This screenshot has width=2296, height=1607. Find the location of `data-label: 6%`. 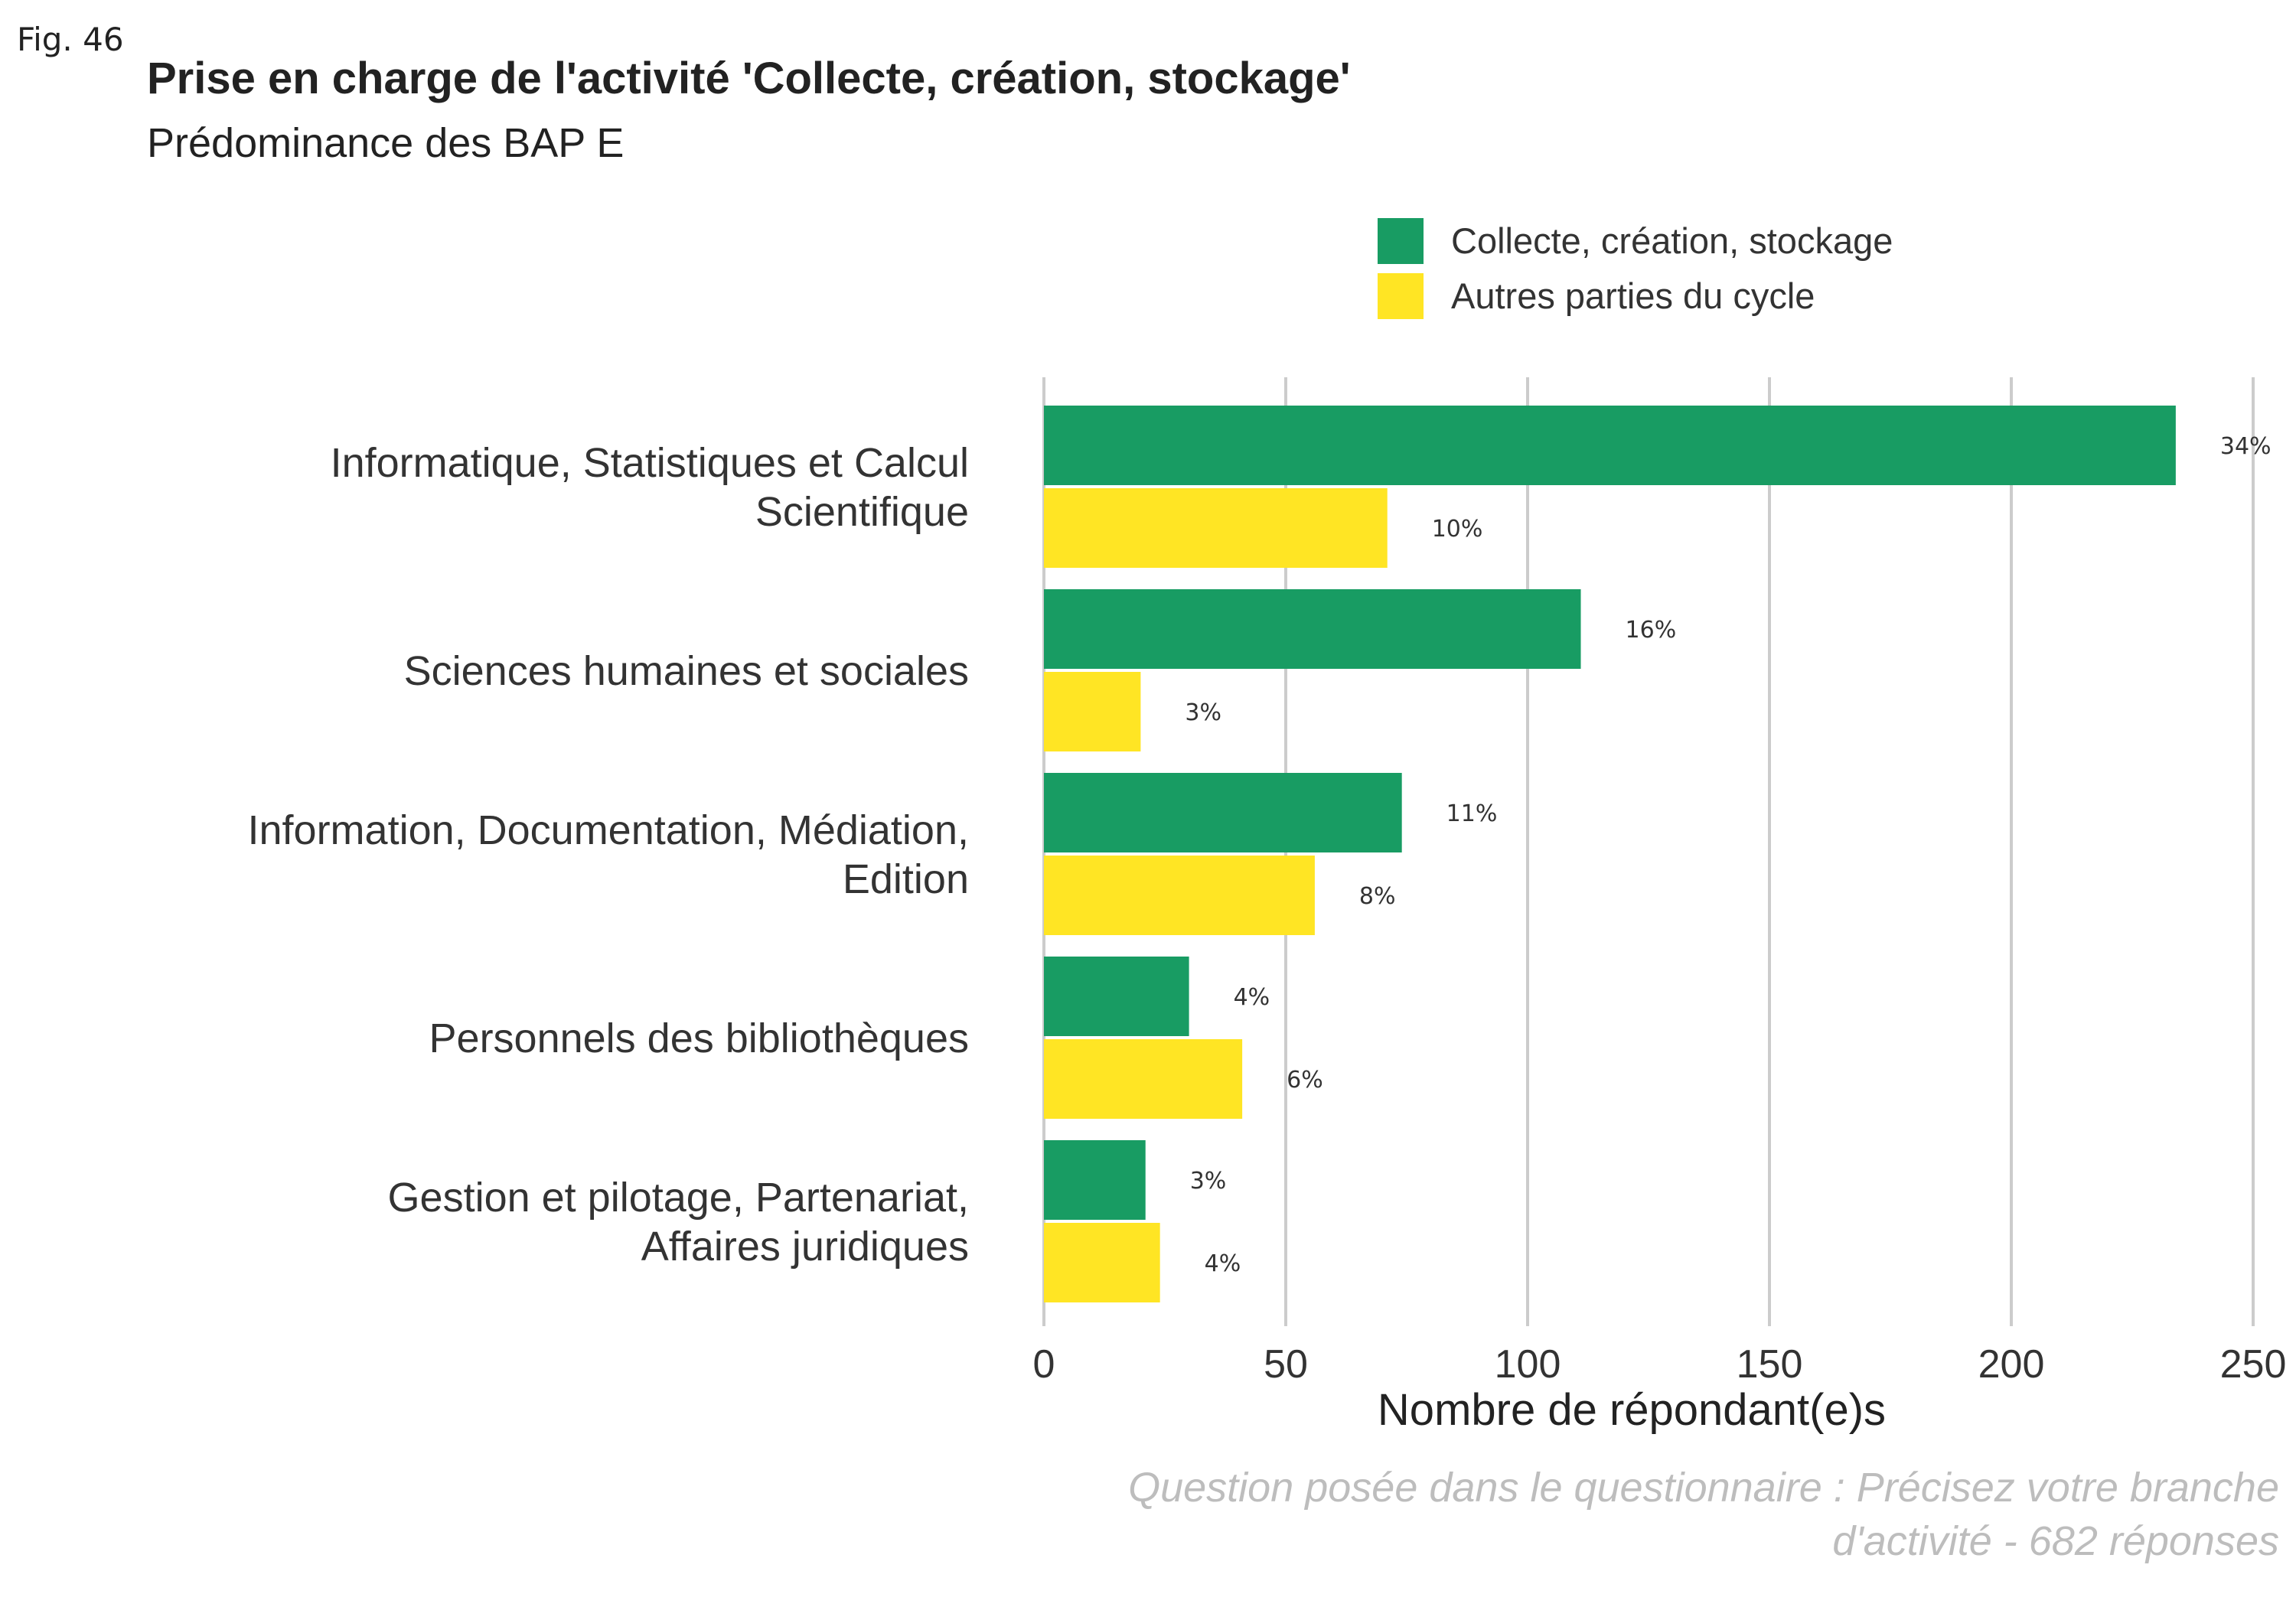

data-label: 6% is located at coordinates (1305, 1080).